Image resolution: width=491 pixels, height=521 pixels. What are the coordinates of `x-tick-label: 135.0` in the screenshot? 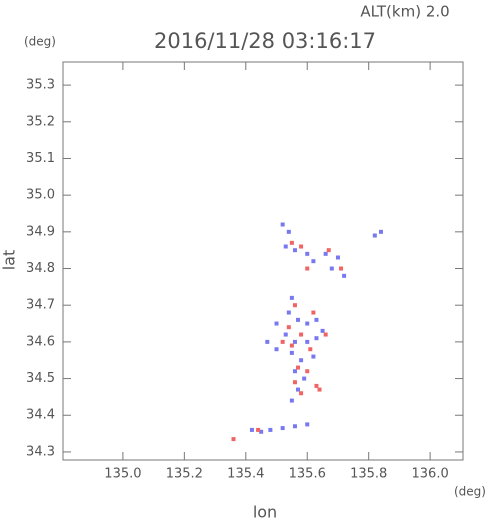 It's located at (122, 474).